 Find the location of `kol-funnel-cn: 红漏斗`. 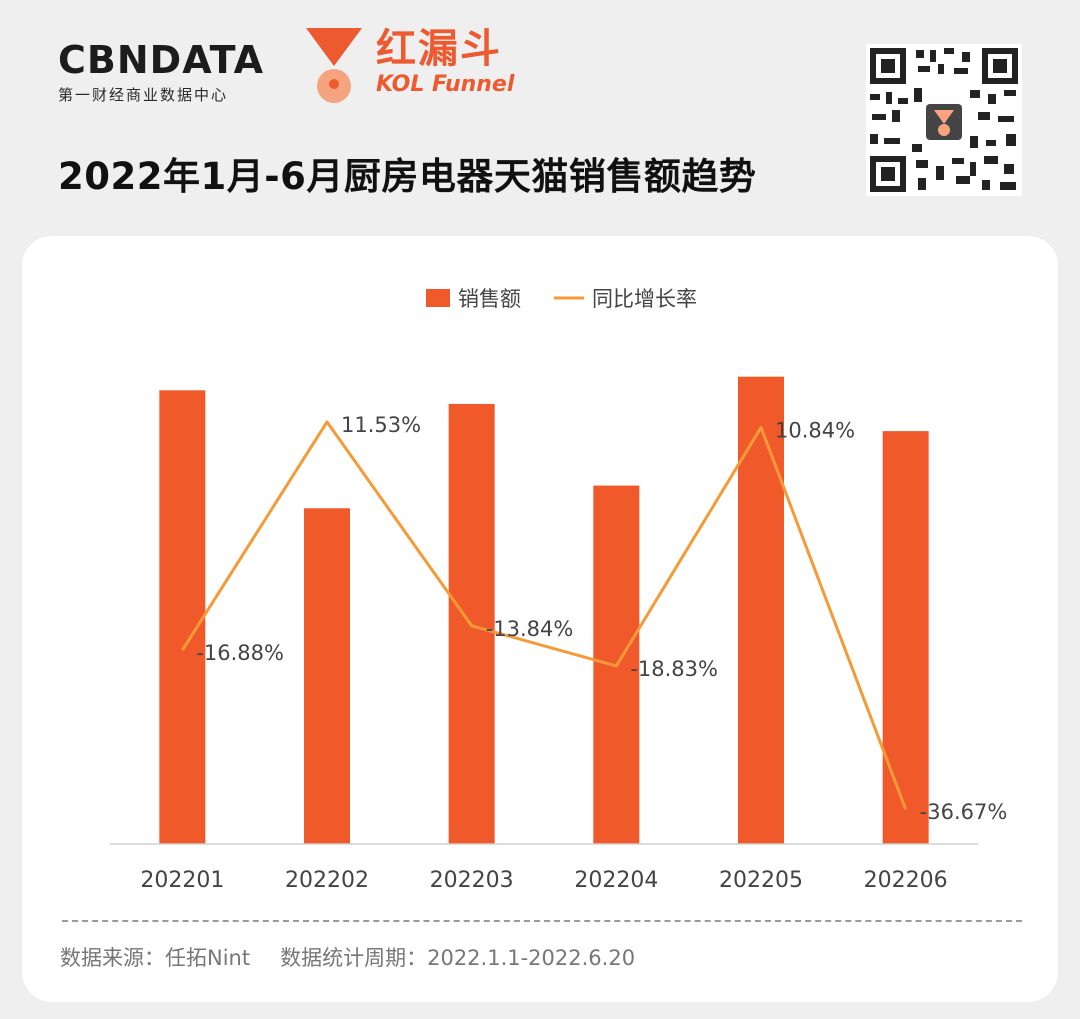

kol-funnel-cn: 红漏斗 is located at coordinates (439, 49).